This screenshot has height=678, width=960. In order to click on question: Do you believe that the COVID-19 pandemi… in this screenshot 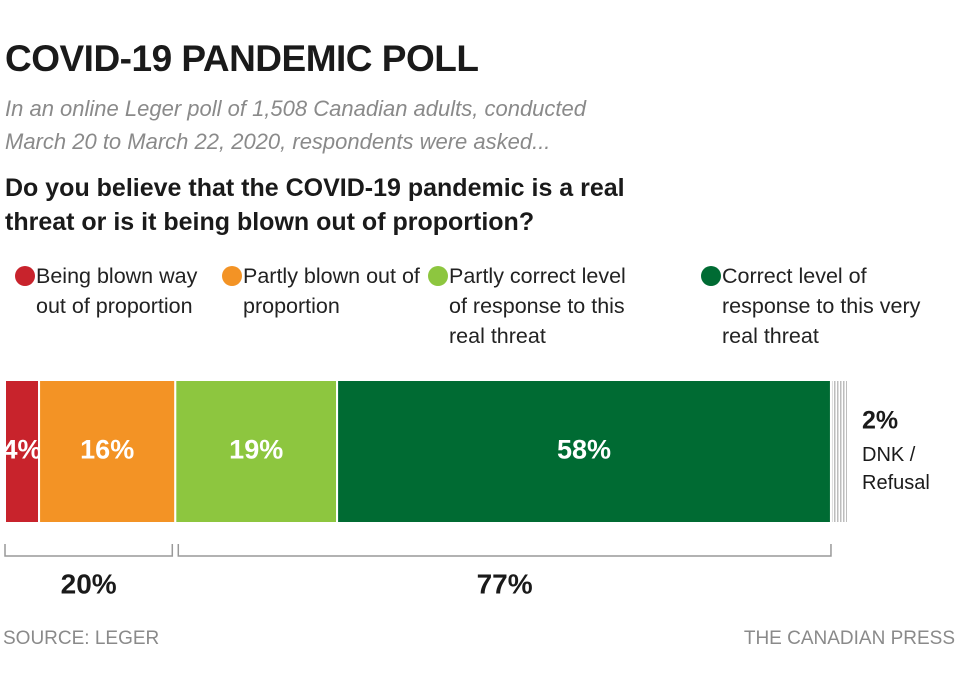, I will do `click(315, 205)`.